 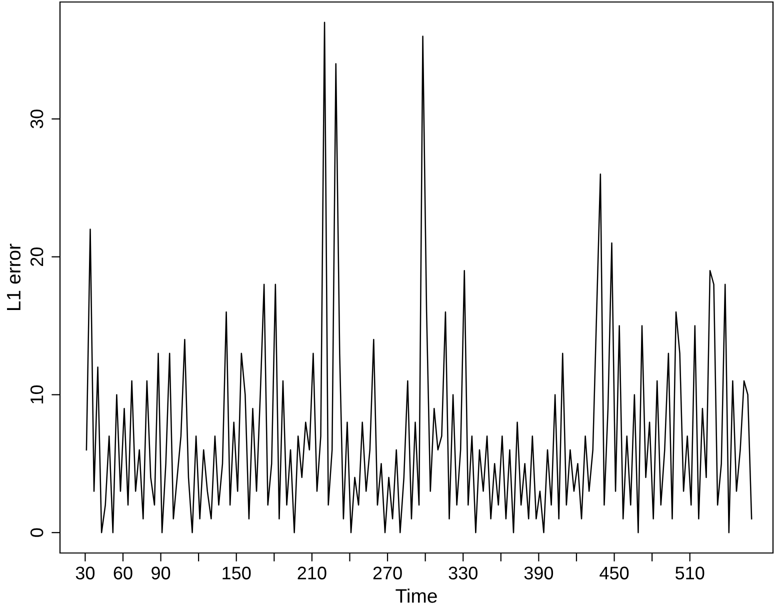 I want to click on x-axis-title: Time, so click(x=416, y=595).